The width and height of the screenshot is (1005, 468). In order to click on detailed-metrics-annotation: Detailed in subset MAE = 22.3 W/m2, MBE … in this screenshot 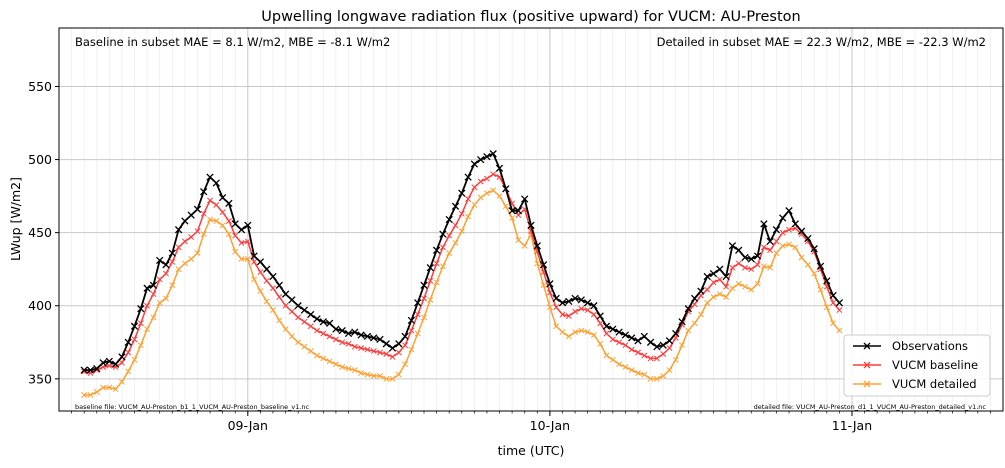, I will do `click(821, 42)`.